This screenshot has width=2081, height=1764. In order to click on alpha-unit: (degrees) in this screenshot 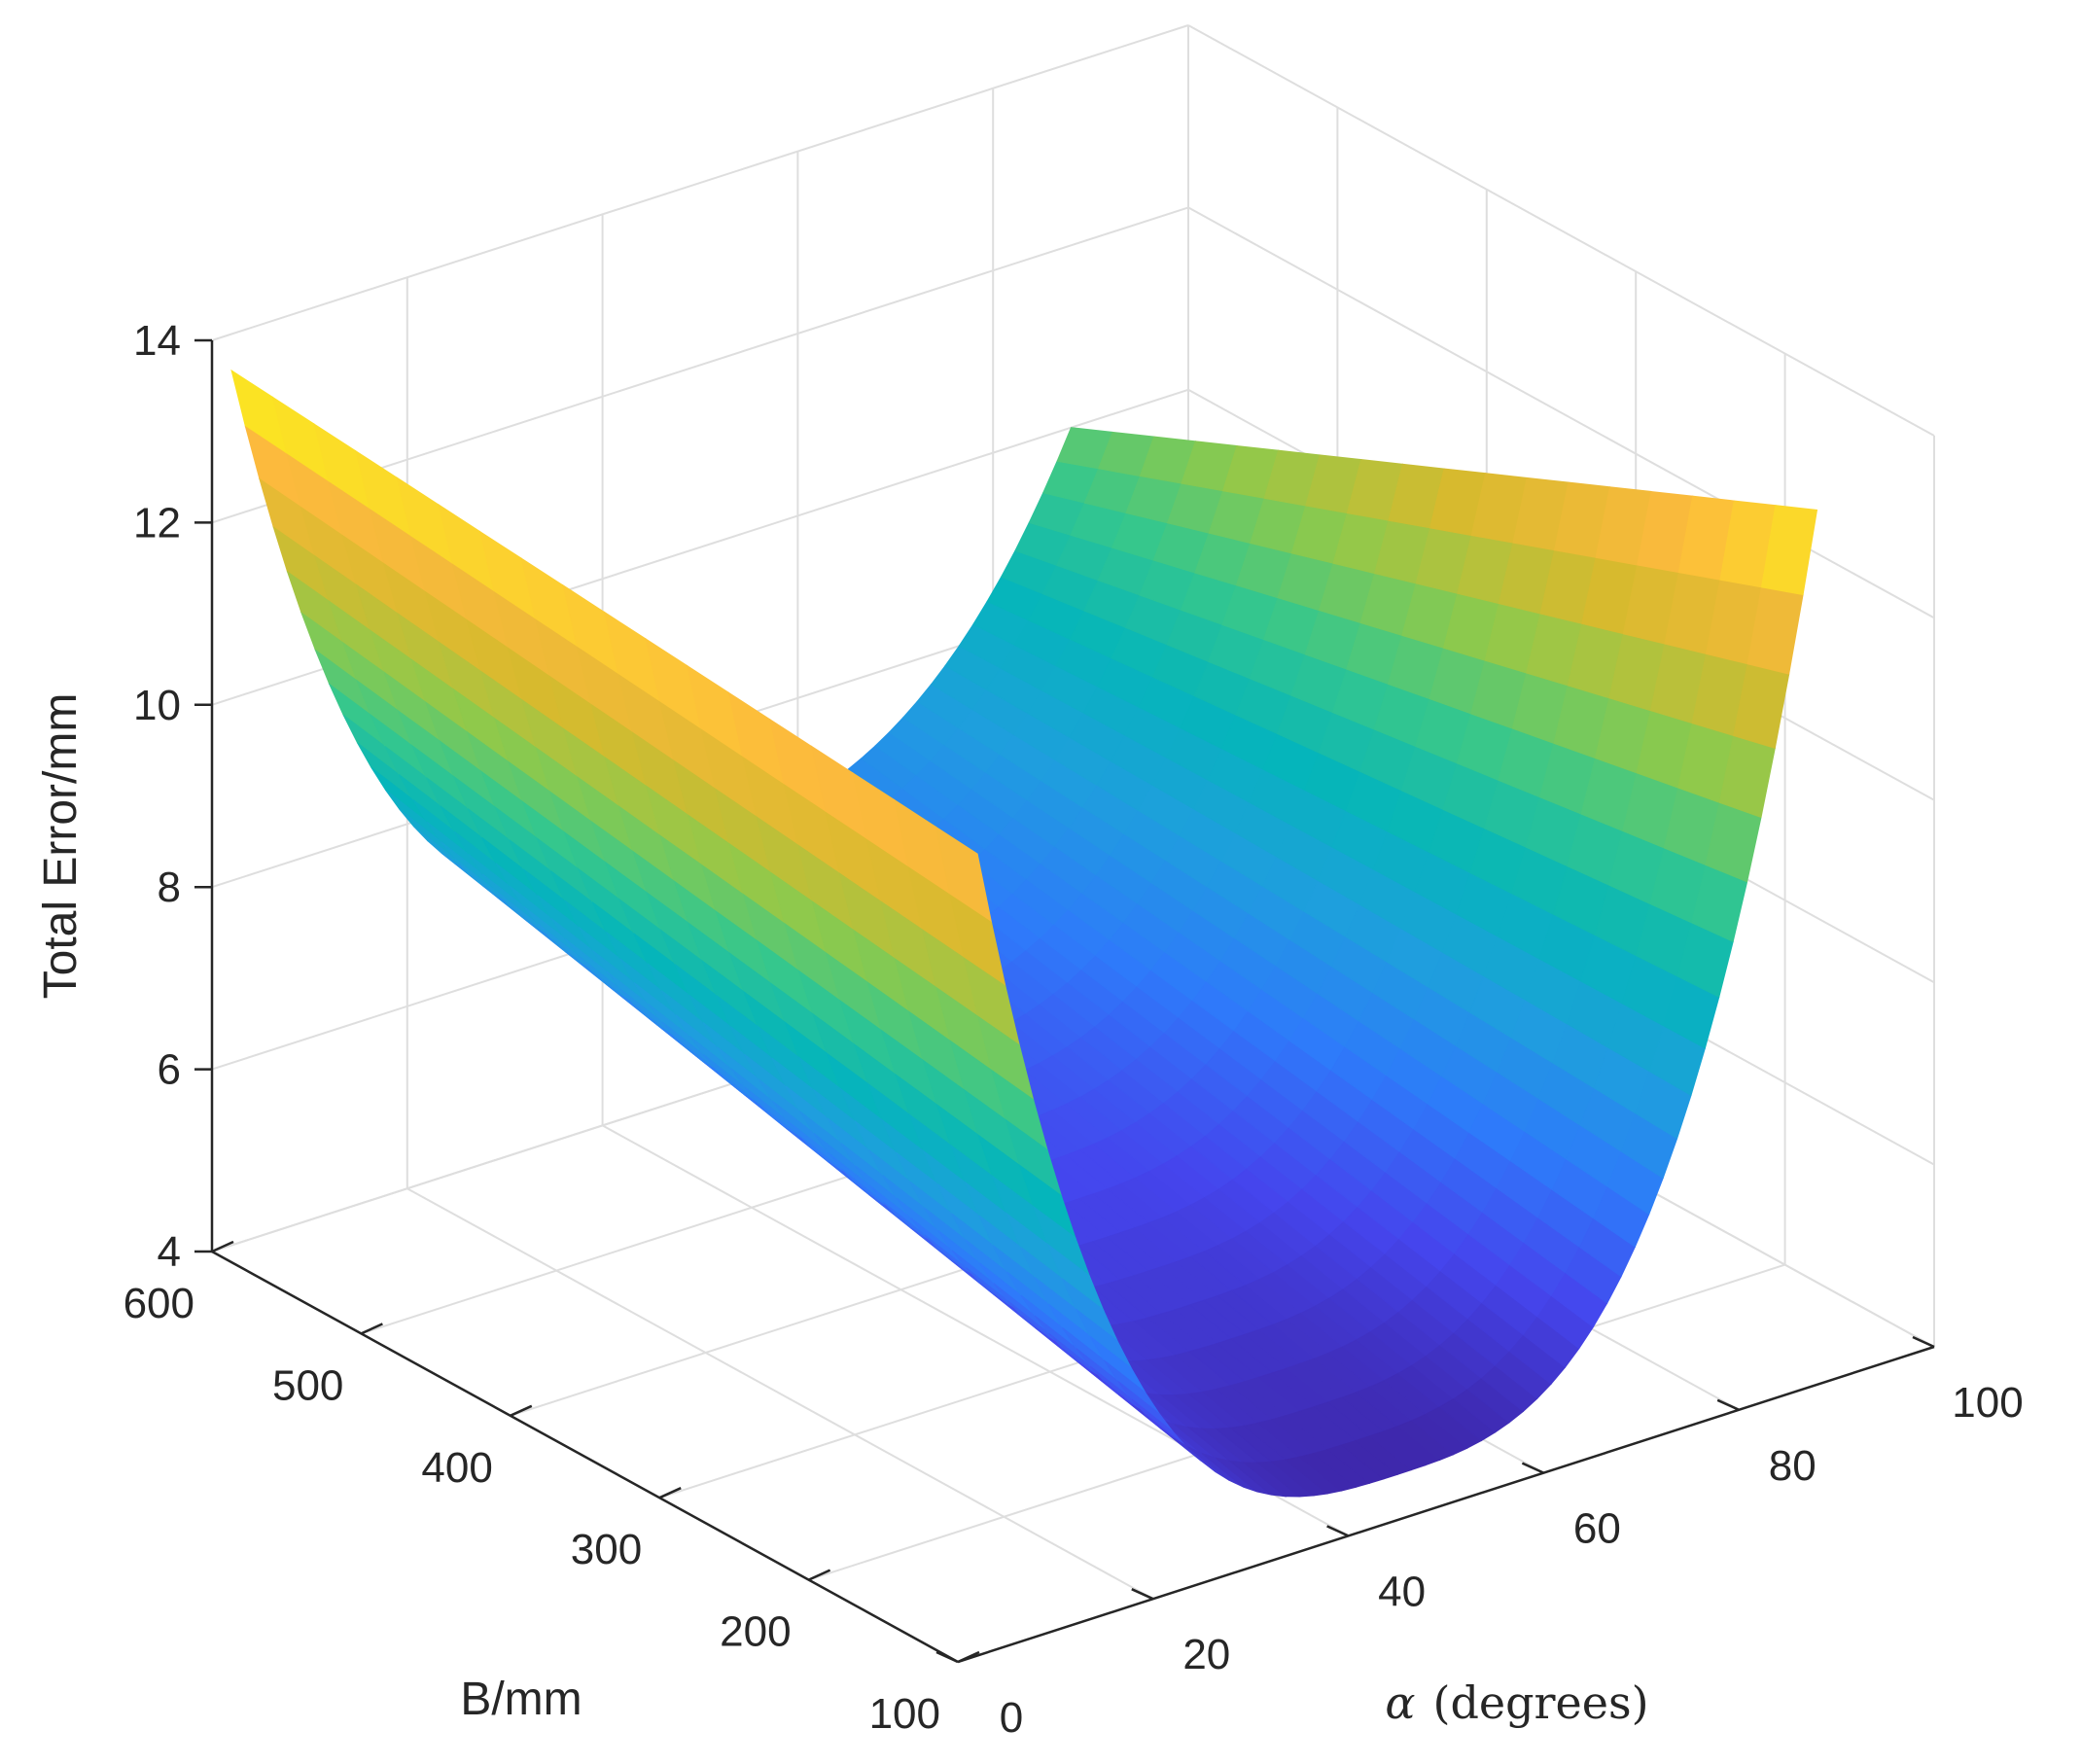, I will do `click(1541, 1702)`.